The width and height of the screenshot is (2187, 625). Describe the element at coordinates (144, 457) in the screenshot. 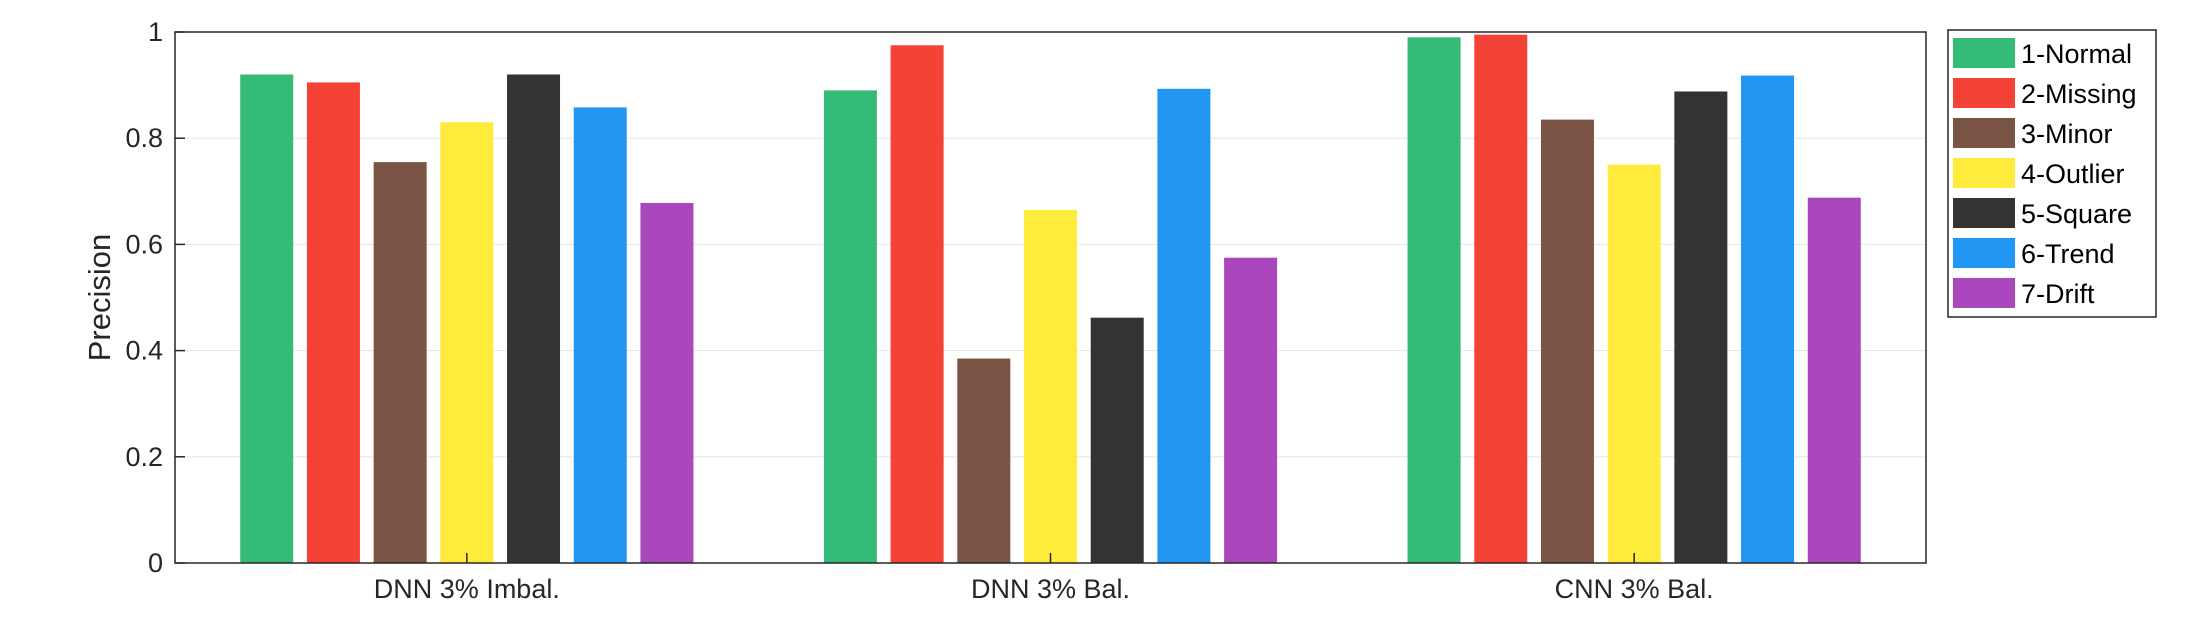

I see `y-tick-label: 0.2` at that location.